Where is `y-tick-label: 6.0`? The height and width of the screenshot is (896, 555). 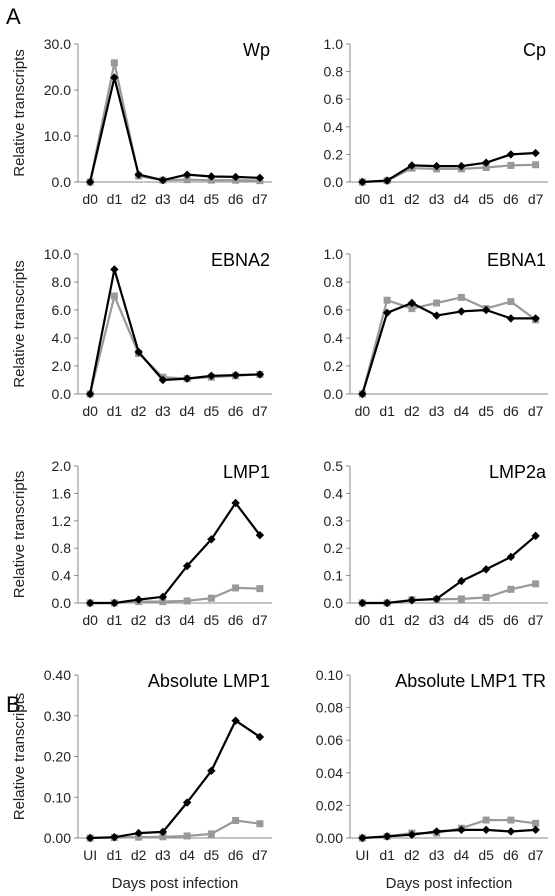 y-tick-label: 6.0 is located at coordinates (62, 310).